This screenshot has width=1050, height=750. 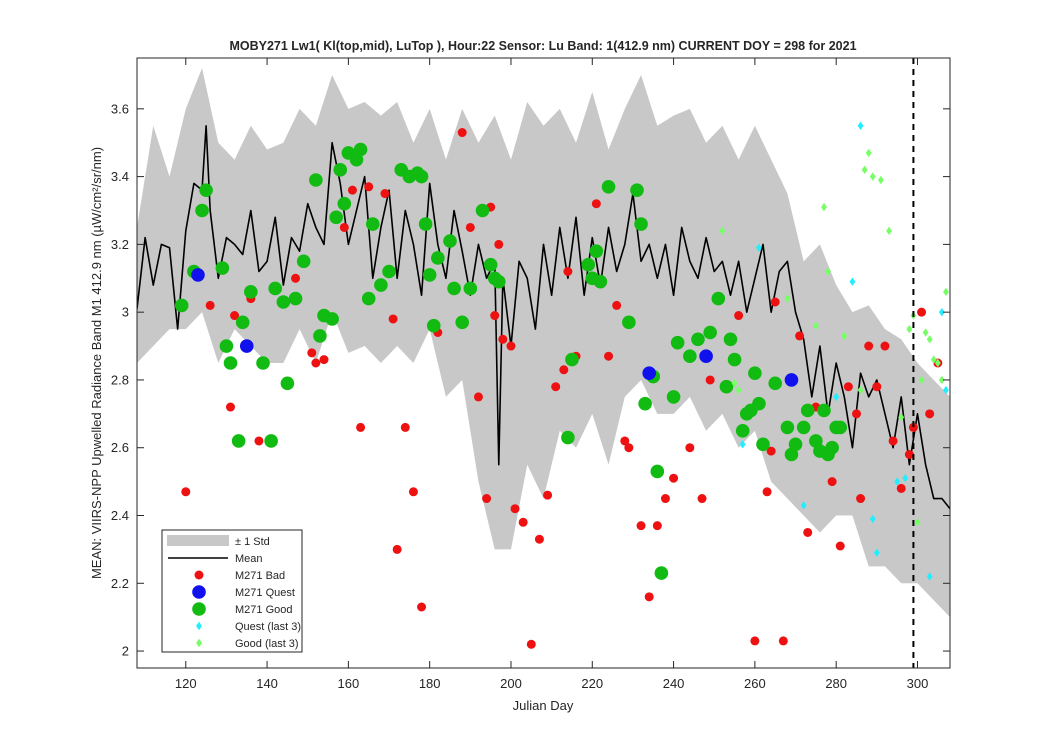 I want to click on legend-label: ± 1 Std, so click(x=252, y=542).